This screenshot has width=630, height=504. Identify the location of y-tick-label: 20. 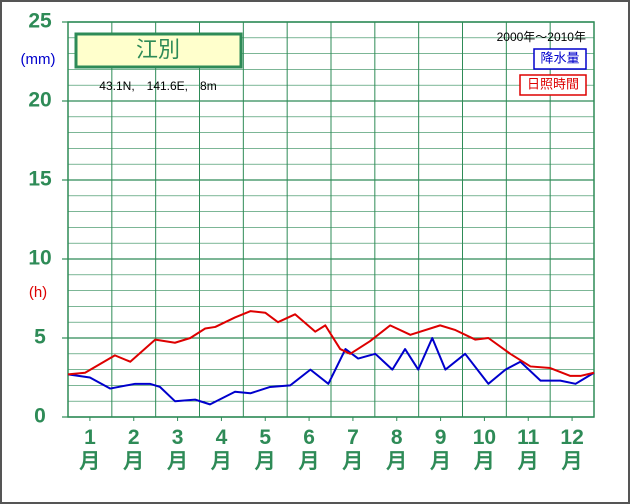
(39, 100).